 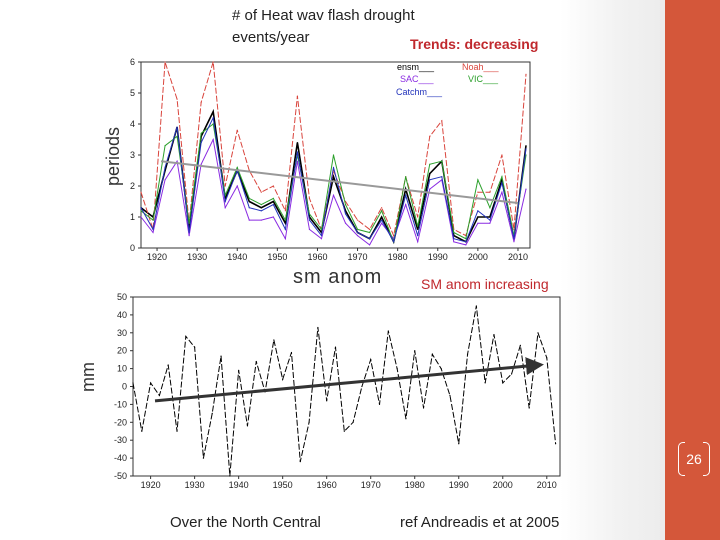 I want to click on y-tick-label: 5, so click(x=132, y=93).